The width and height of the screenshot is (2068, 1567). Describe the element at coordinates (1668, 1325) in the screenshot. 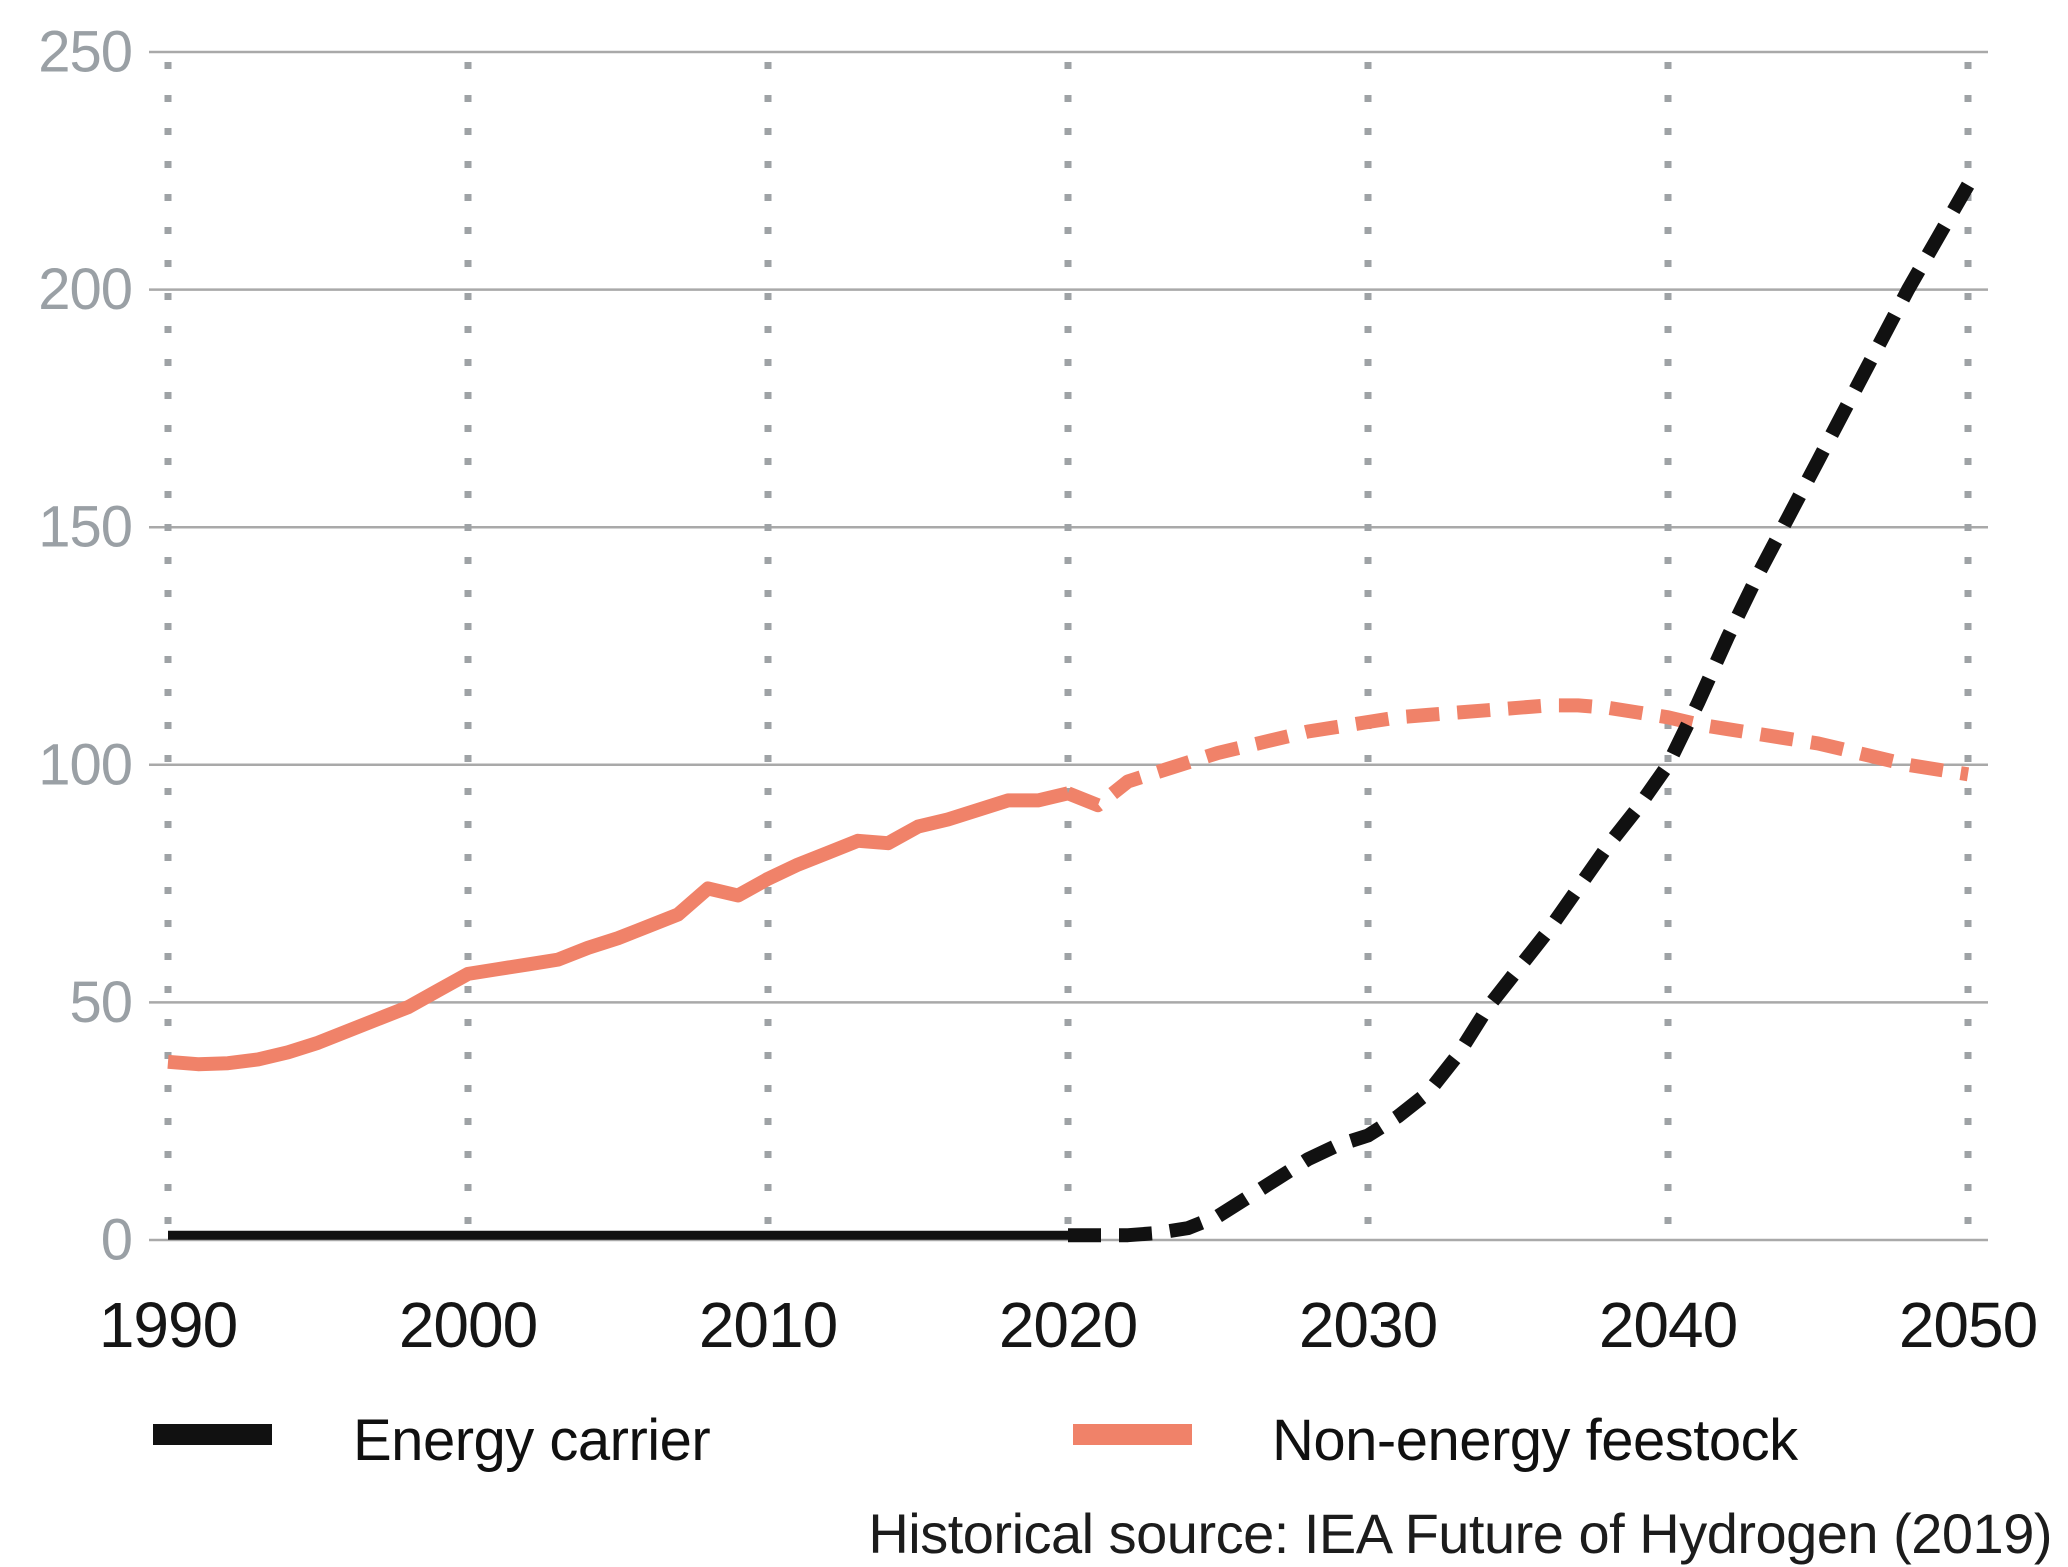

I see `x-tick-label-2040: 2040` at that location.